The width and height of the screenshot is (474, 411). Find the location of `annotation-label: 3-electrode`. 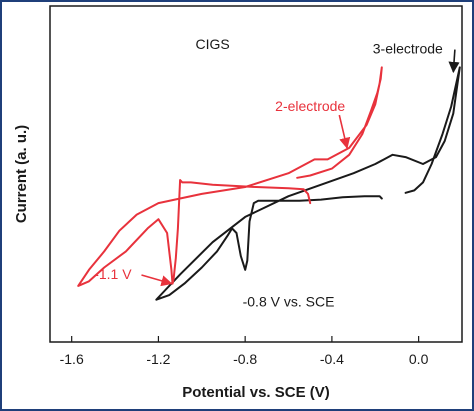

annotation-label: 3-electrode is located at coordinates (408, 49).